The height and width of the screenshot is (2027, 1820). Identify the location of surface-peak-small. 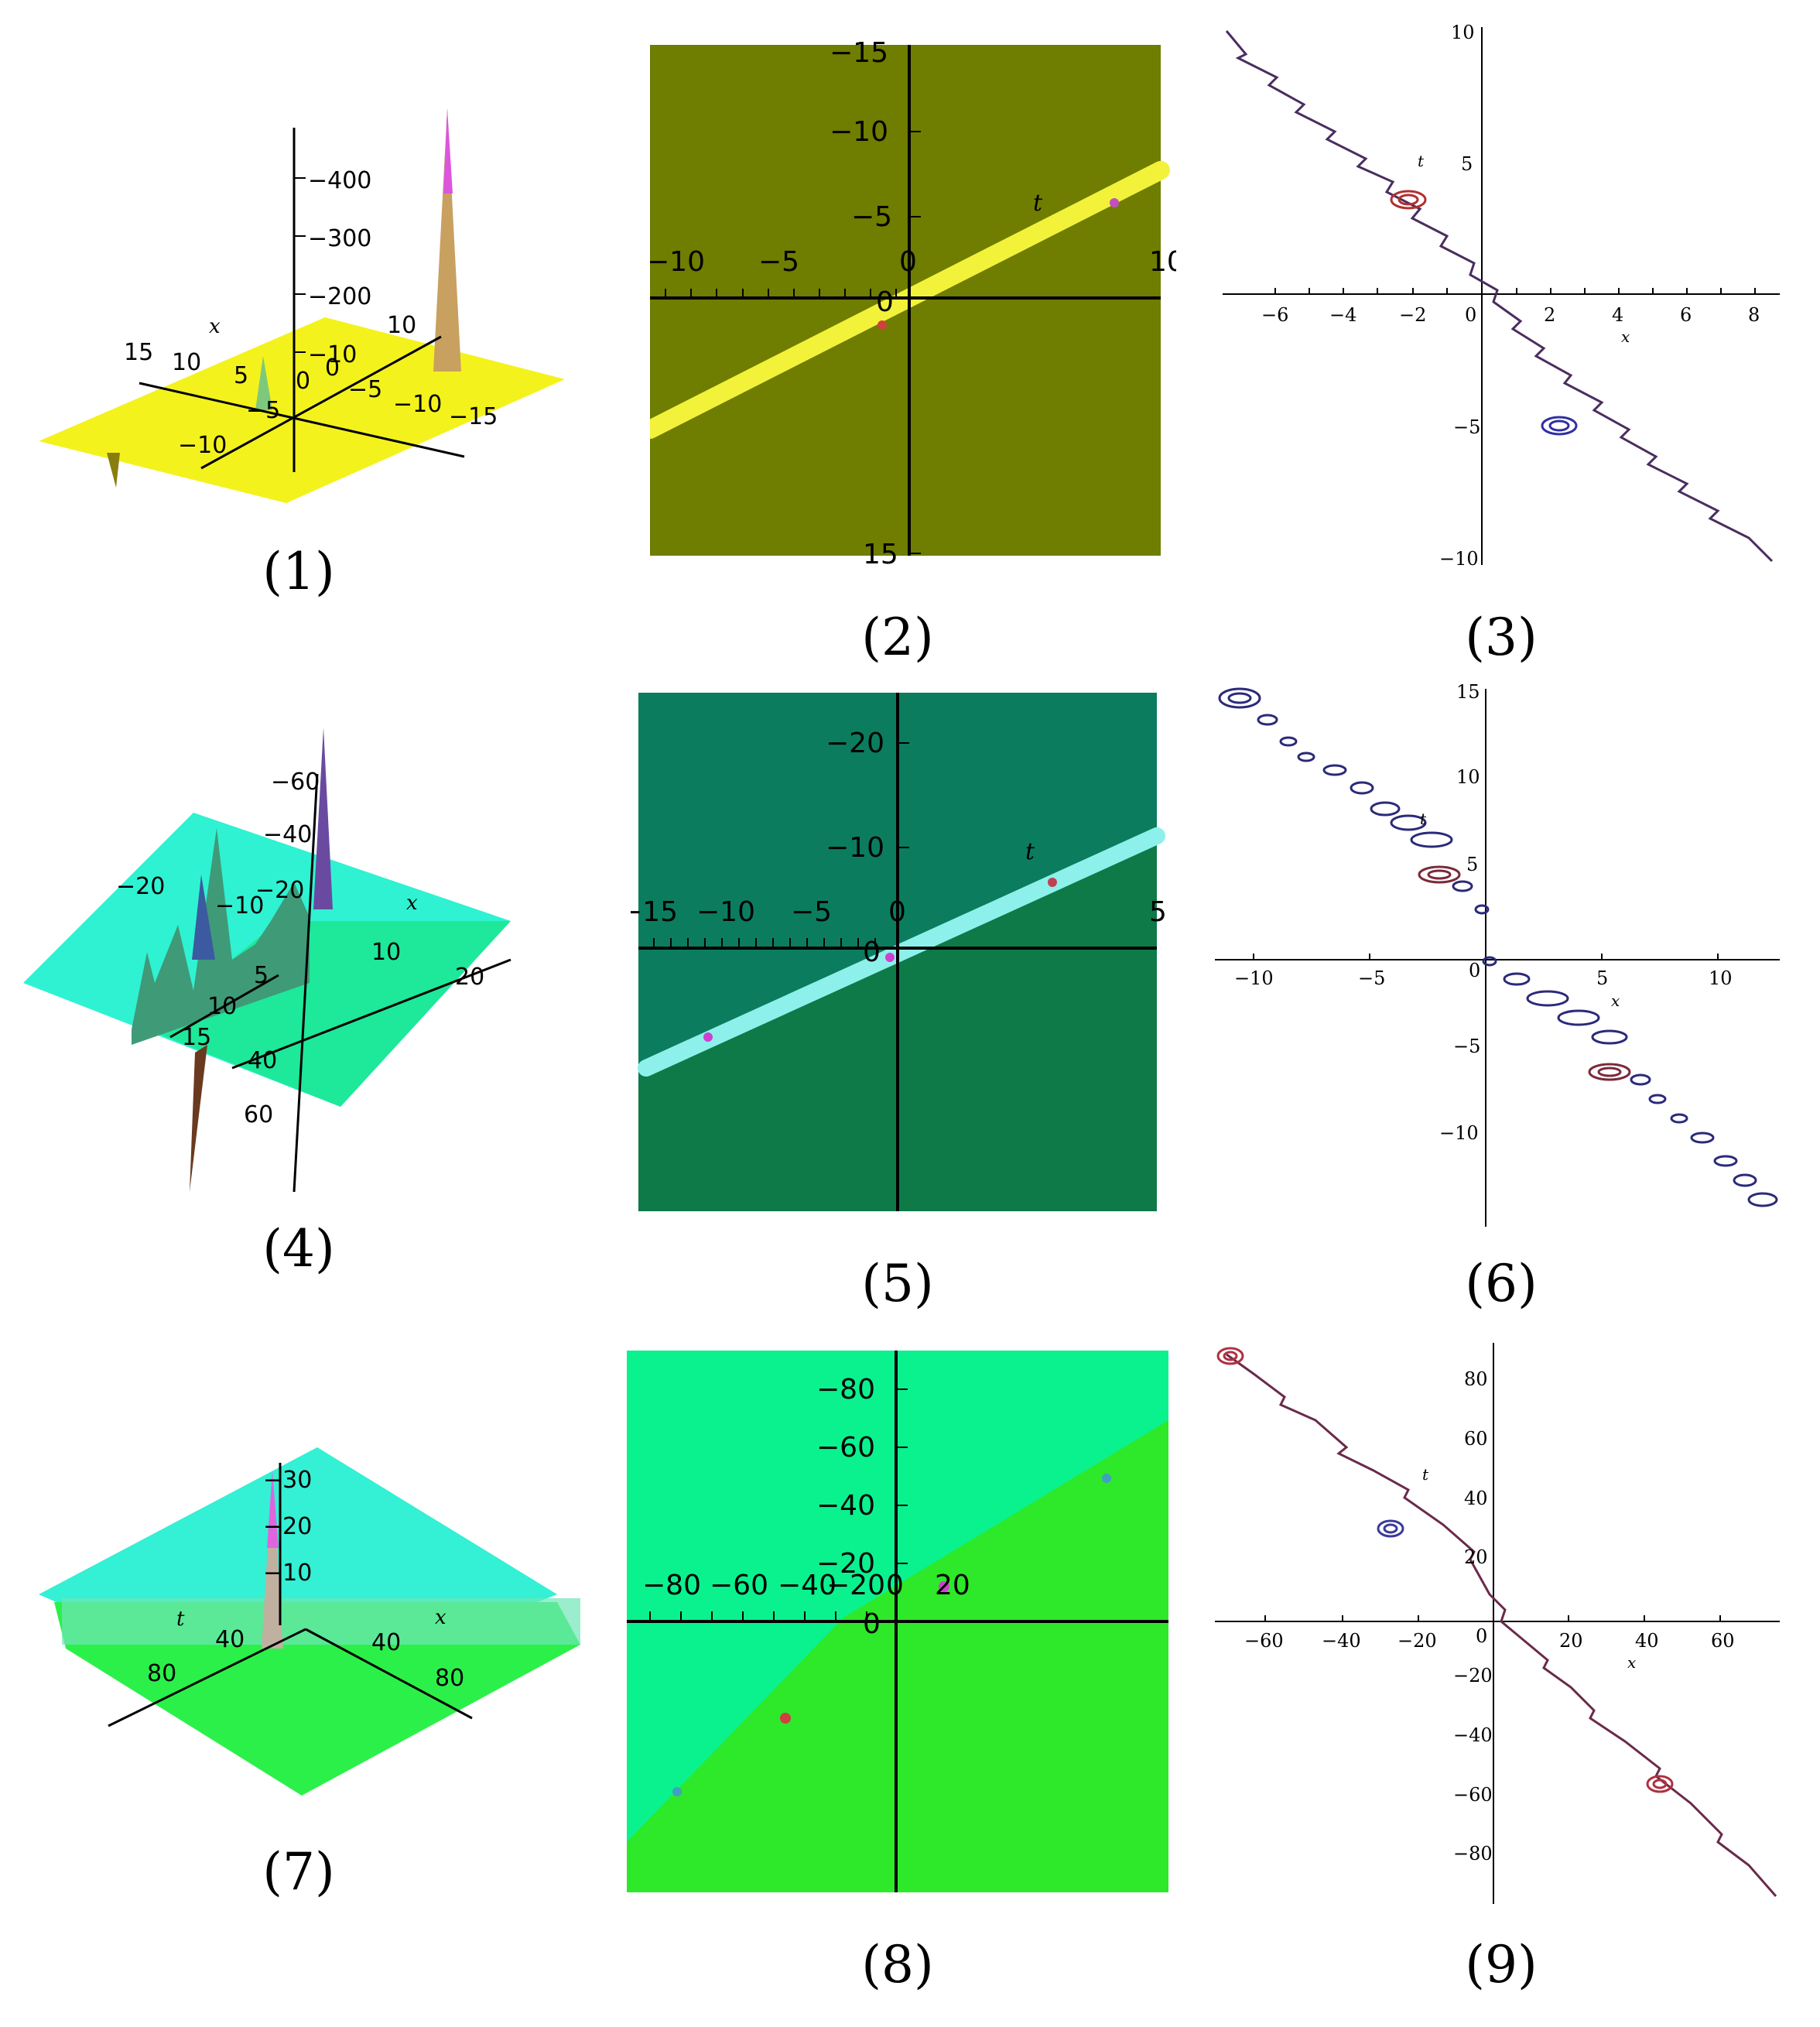
(263, 383).